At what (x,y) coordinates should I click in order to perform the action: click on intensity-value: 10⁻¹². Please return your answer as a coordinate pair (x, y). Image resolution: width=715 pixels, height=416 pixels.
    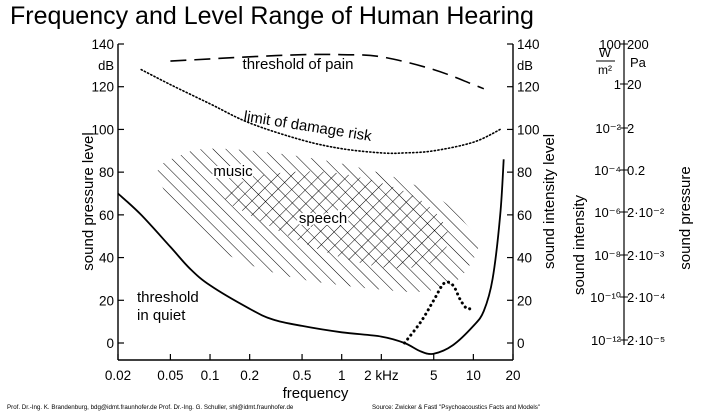
    Looking at the image, I should click on (606, 340).